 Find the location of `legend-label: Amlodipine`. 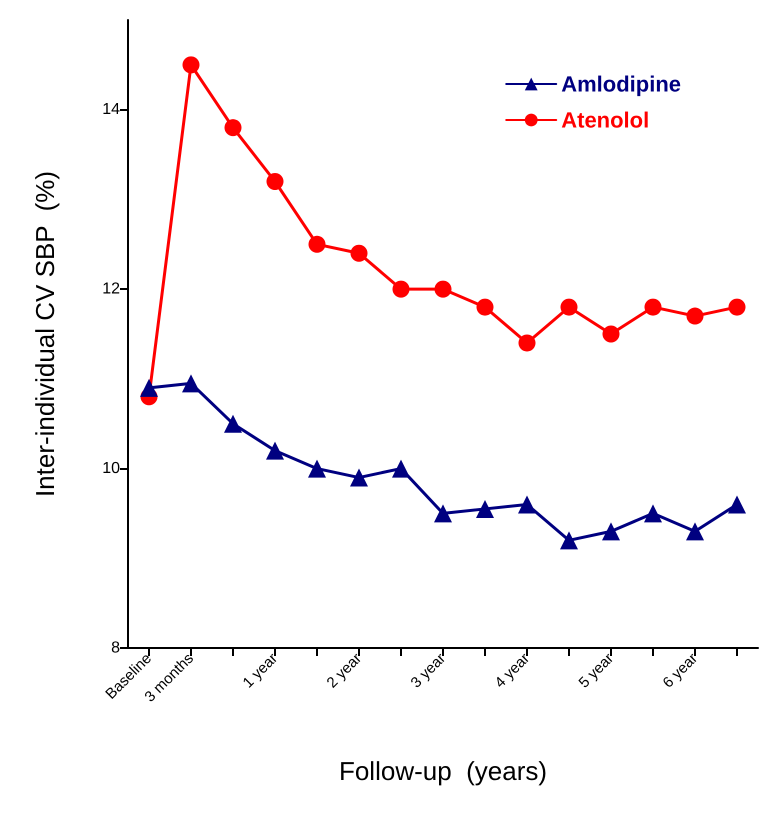

legend-label: Amlodipine is located at coordinates (621, 84).